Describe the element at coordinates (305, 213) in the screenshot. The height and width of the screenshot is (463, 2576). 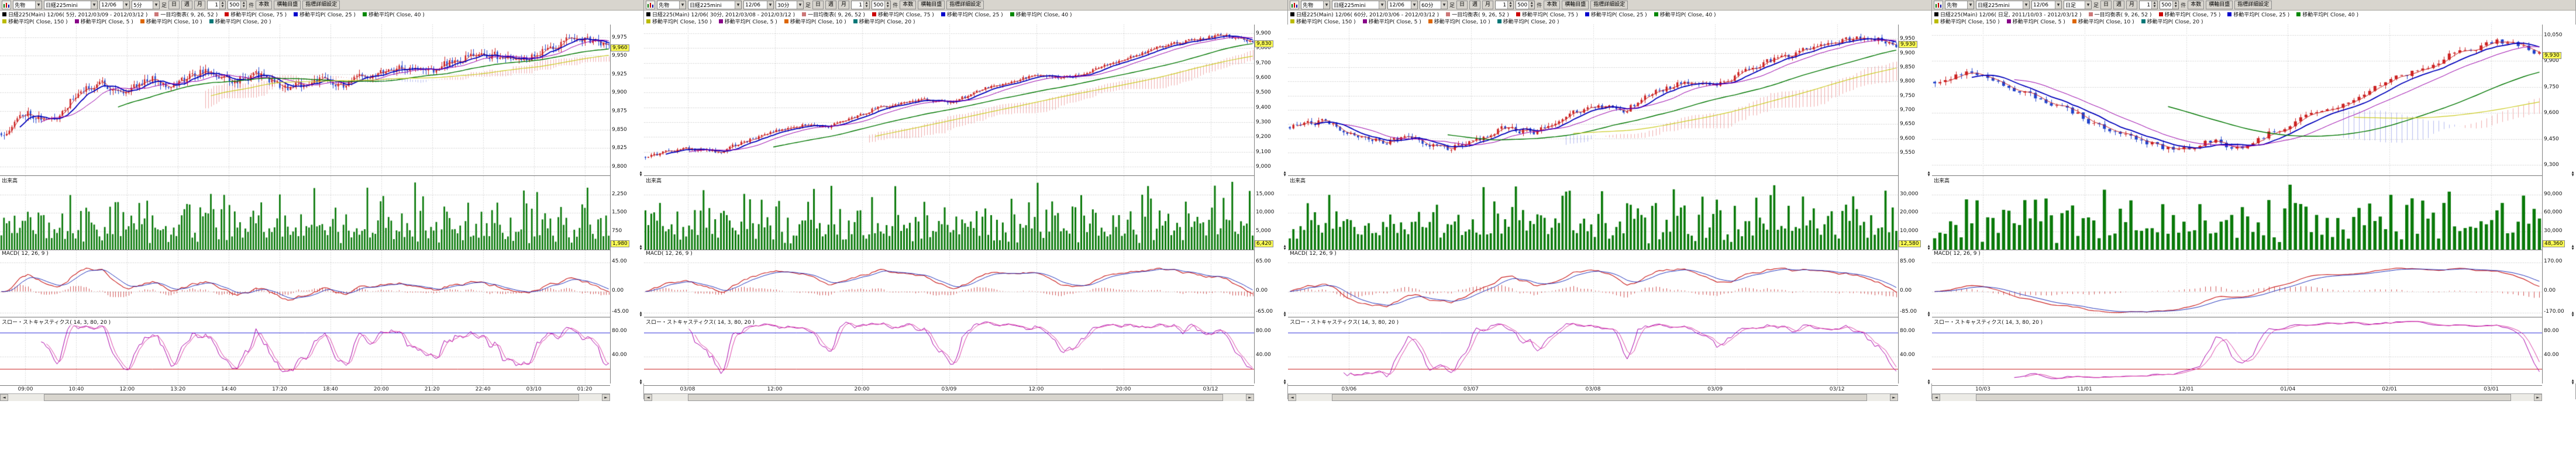
I see `volume-canvas` at that location.